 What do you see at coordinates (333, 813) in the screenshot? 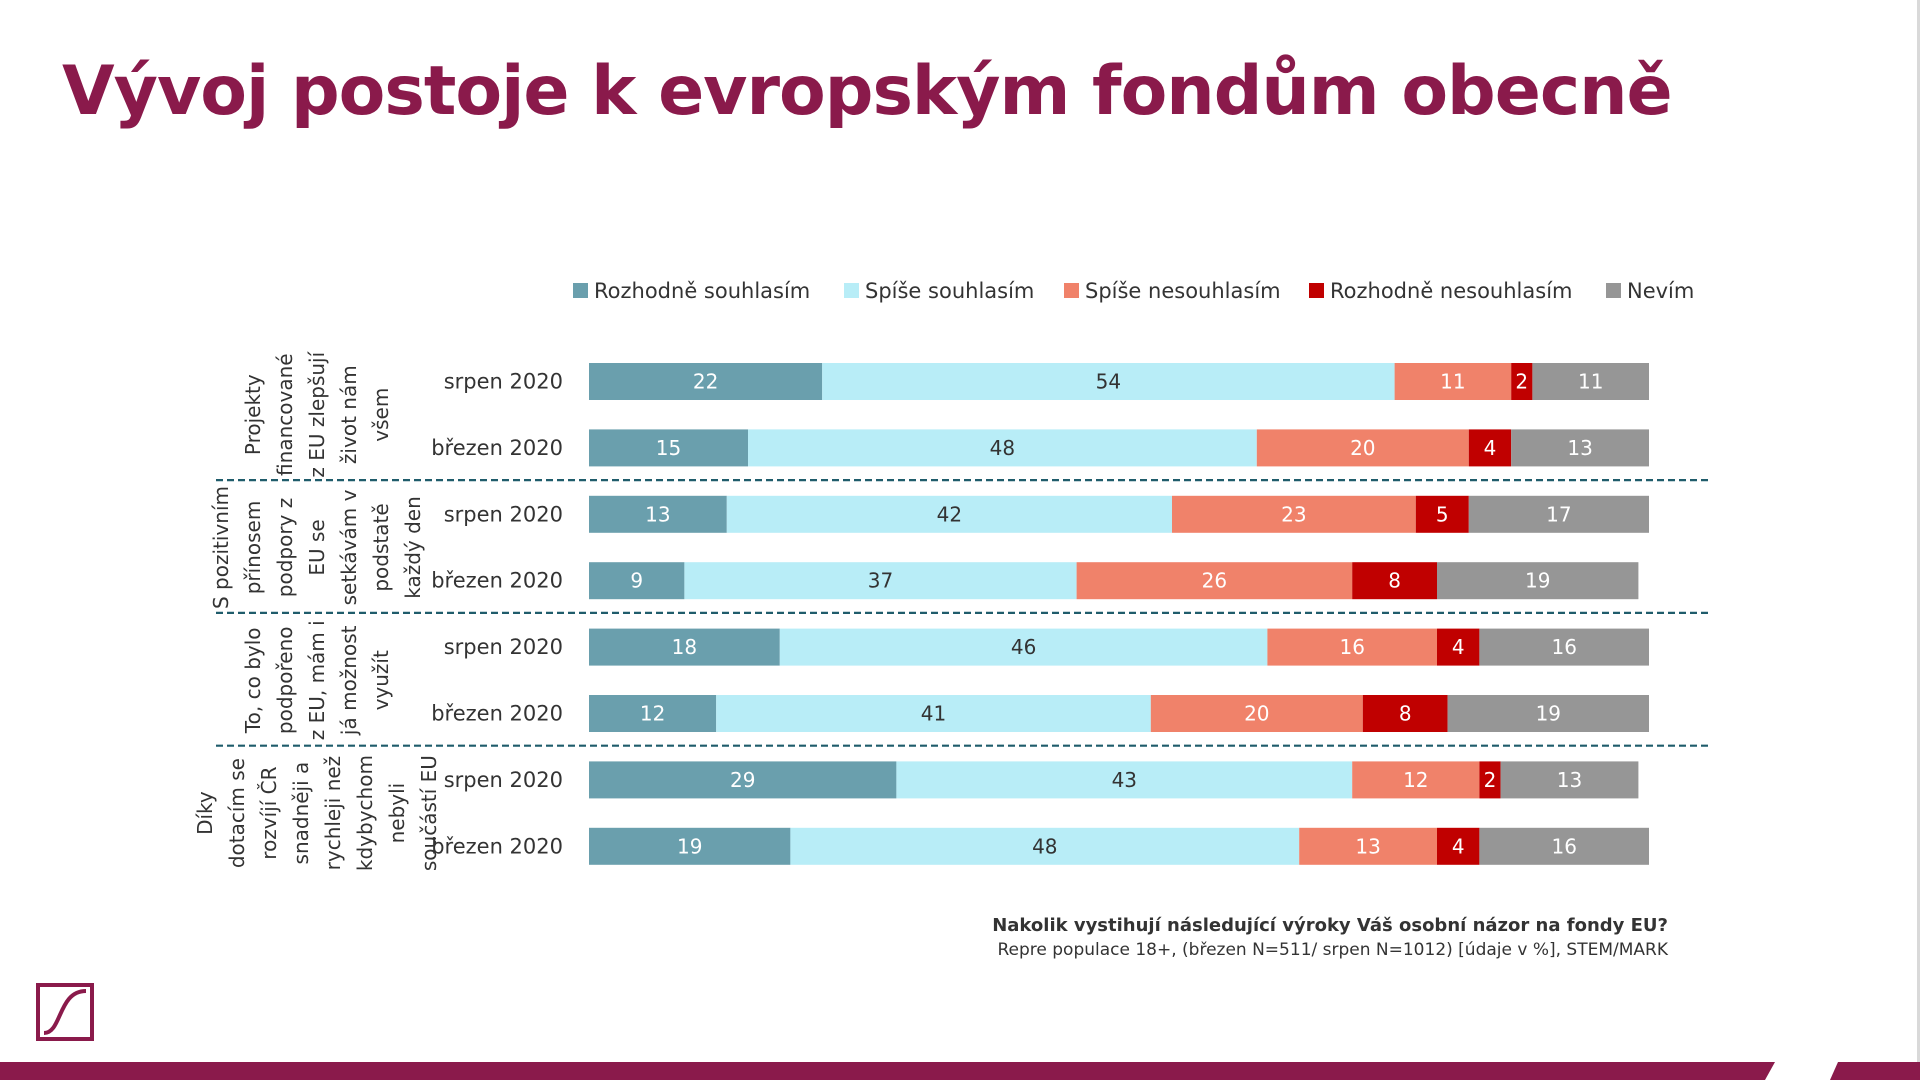
I see `group-label-line: rychleji než` at bounding box center [333, 813].